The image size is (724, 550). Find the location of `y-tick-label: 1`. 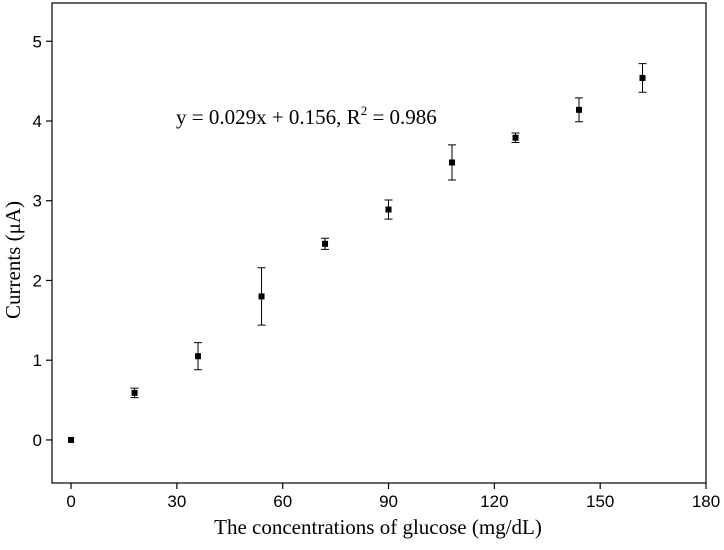

y-tick-label: 1 is located at coordinates (37, 360).